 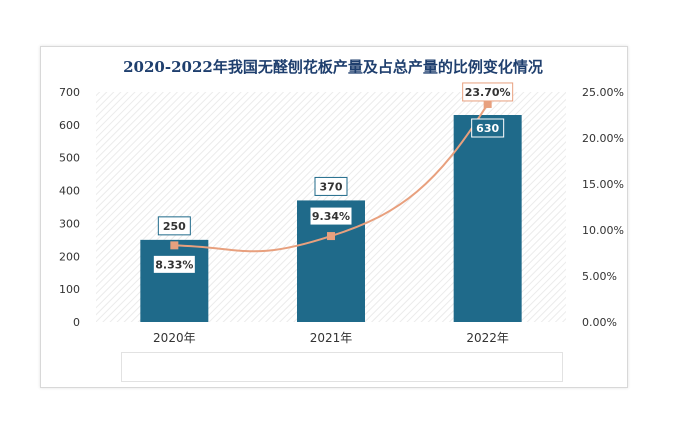 I want to click on right-tick-label: 0.00%, so click(x=599, y=322).